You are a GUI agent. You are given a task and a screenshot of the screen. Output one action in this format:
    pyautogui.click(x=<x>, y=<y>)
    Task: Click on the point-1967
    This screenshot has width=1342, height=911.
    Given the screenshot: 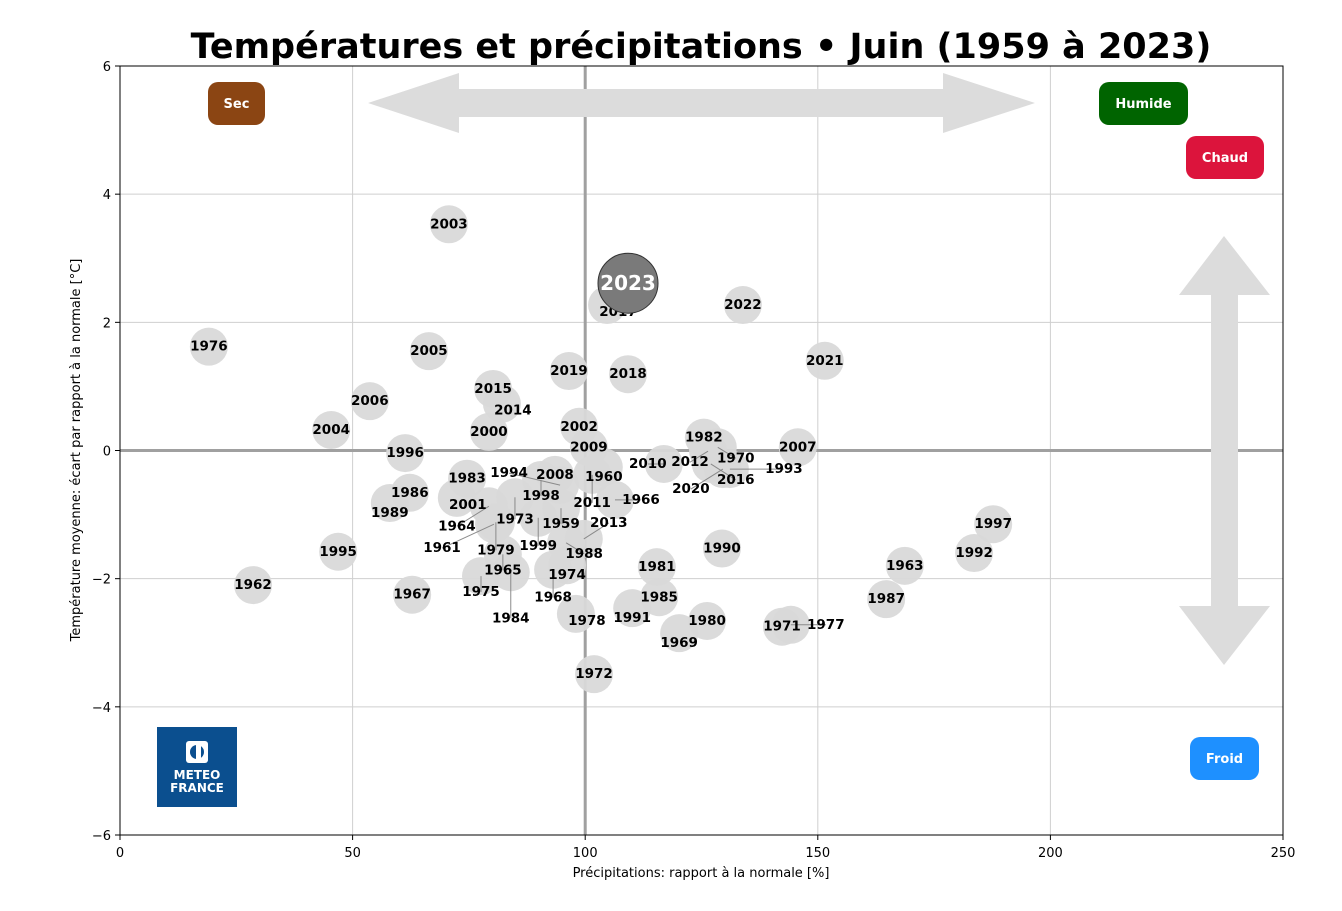 What is the action you would take?
    pyautogui.click(x=412, y=594)
    